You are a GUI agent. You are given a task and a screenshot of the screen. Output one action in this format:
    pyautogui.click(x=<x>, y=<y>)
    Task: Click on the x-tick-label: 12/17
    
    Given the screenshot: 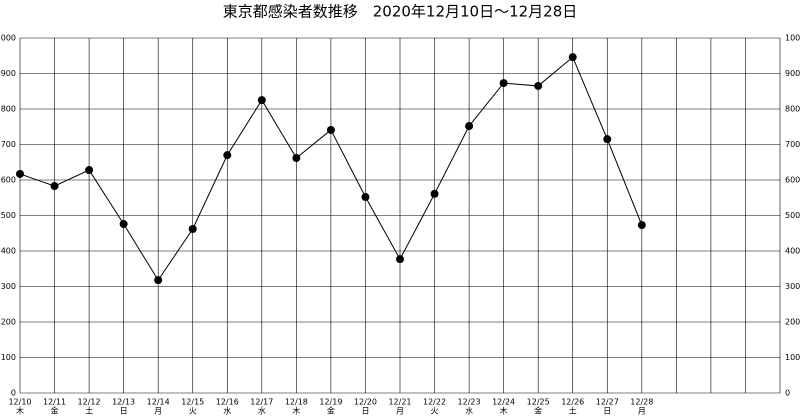 What is the action you would take?
    pyautogui.click(x=261, y=402)
    